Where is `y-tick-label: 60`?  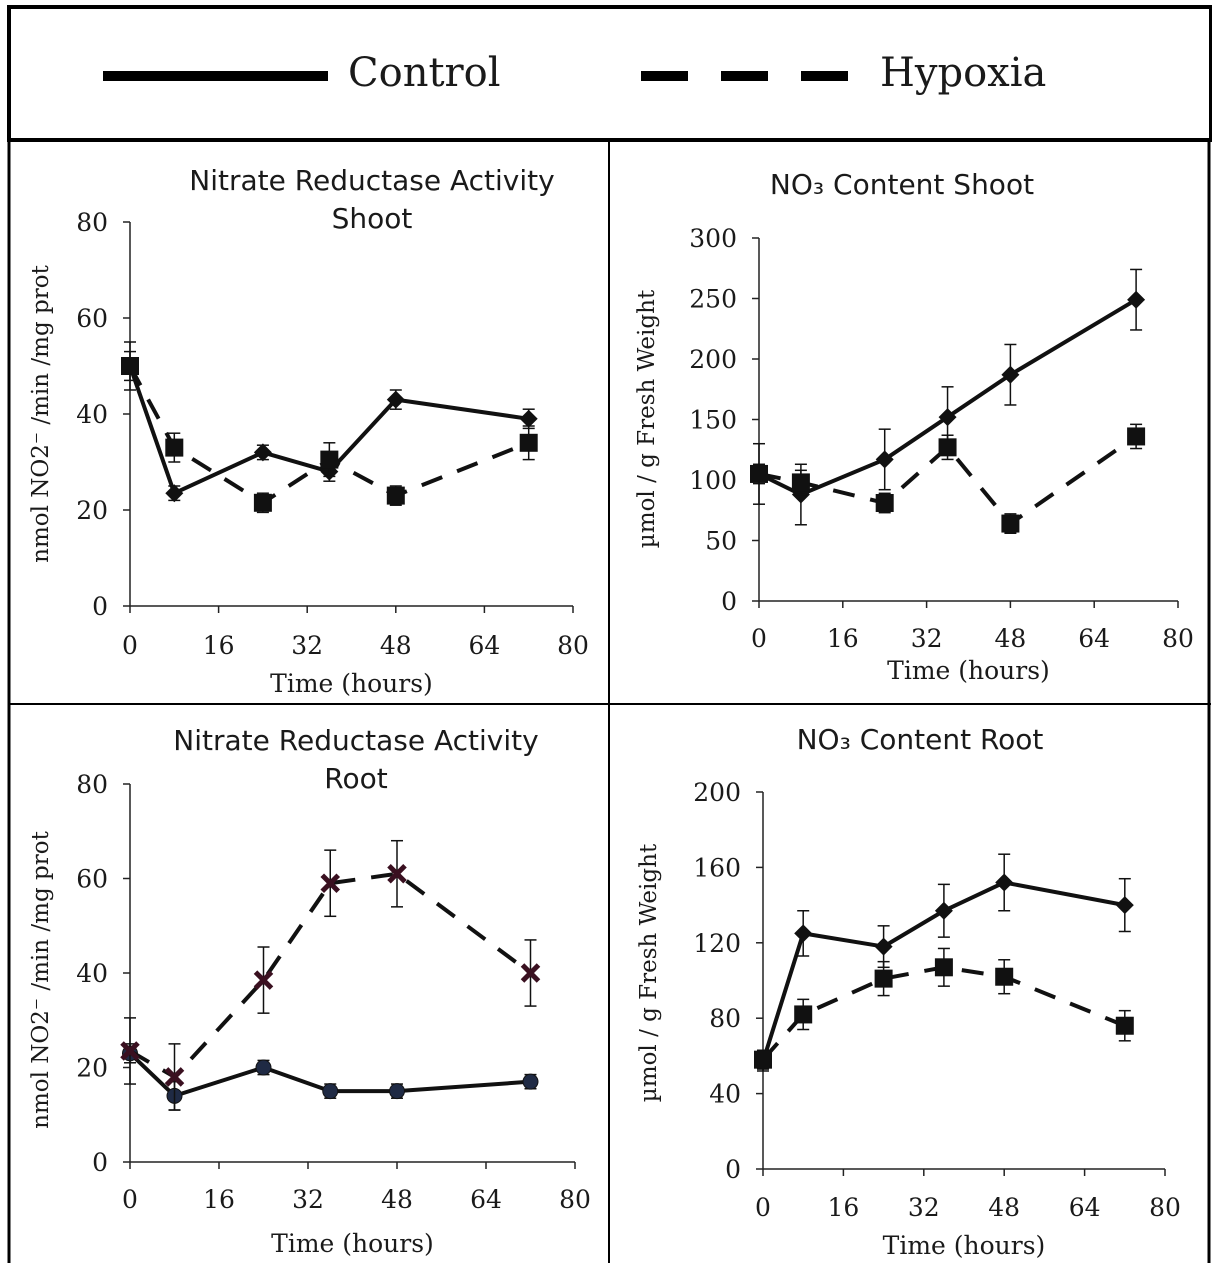 y-tick-label: 60 is located at coordinates (92, 318).